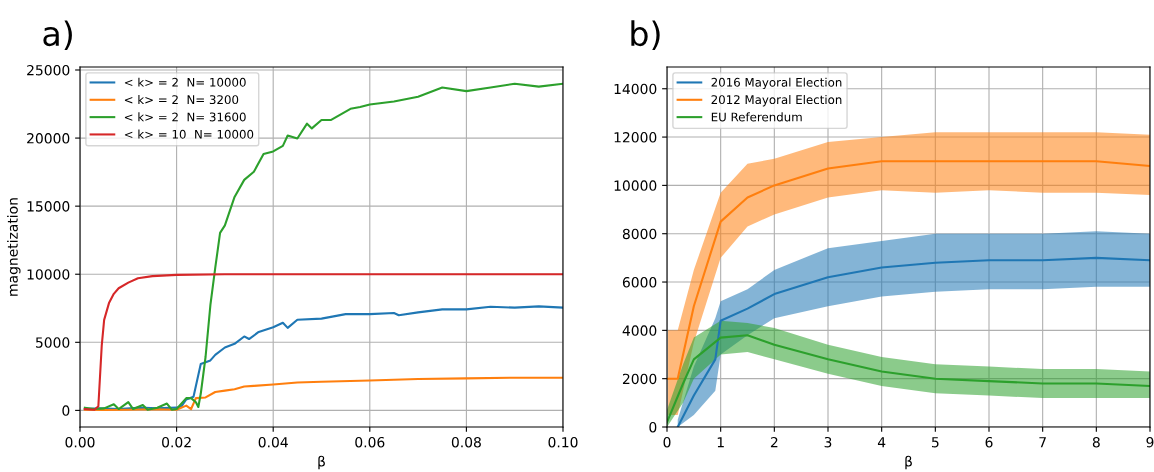 The height and width of the screenshot is (472, 1154). What do you see at coordinates (756, 117) in the screenshot?
I see `legend-label: EU Referendum` at bounding box center [756, 117].